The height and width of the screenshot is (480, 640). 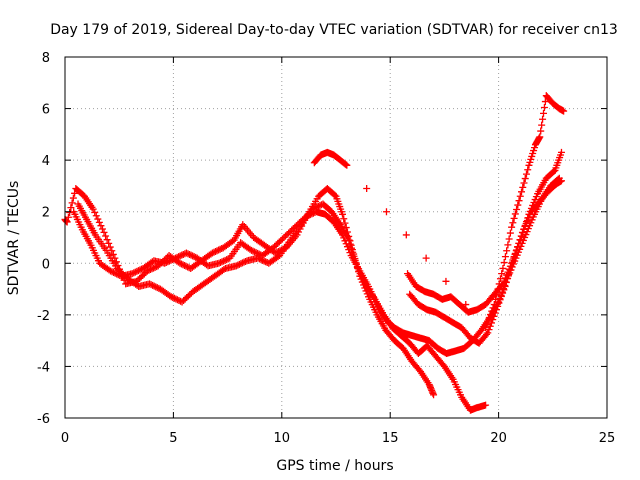 I want to click on y-tick-label: -6, so click(x=43, y=419).